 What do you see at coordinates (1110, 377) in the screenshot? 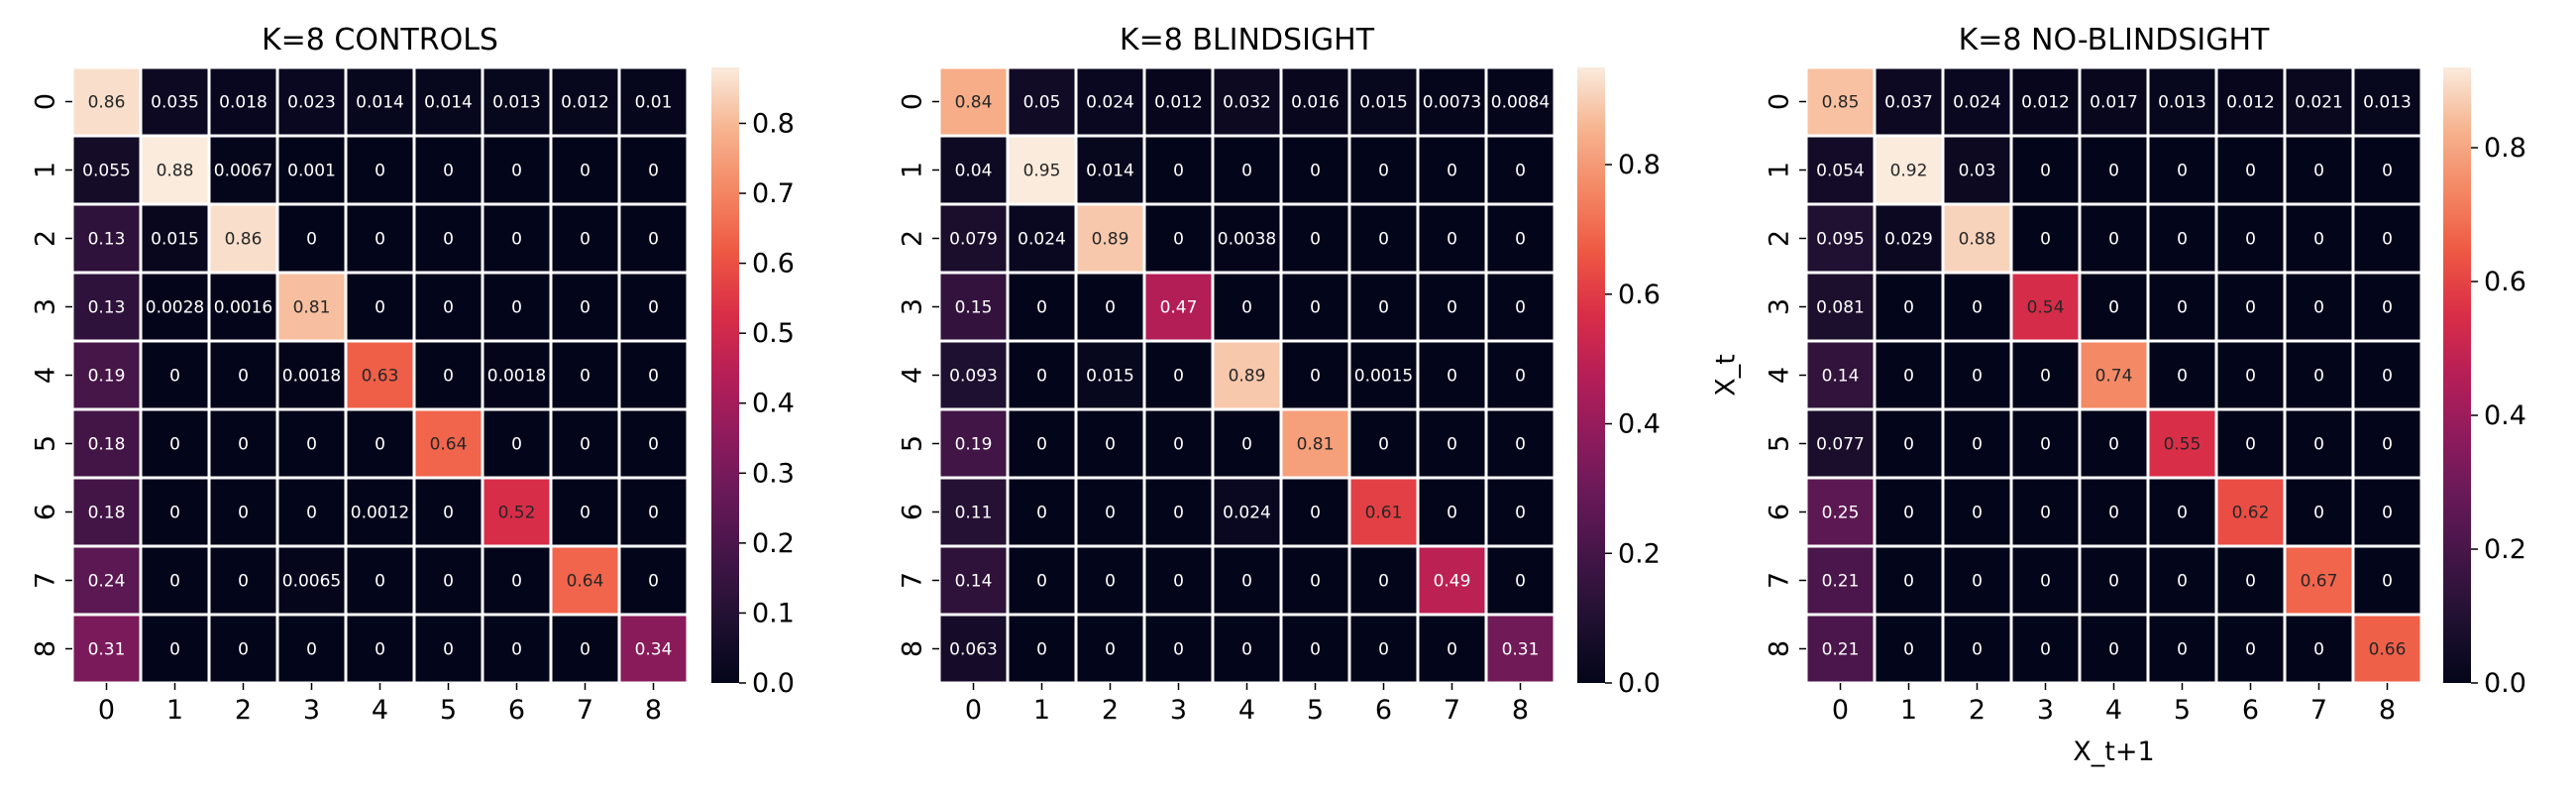
I see `cell-value-label: 0.015` at bounding box center [1110, 377].